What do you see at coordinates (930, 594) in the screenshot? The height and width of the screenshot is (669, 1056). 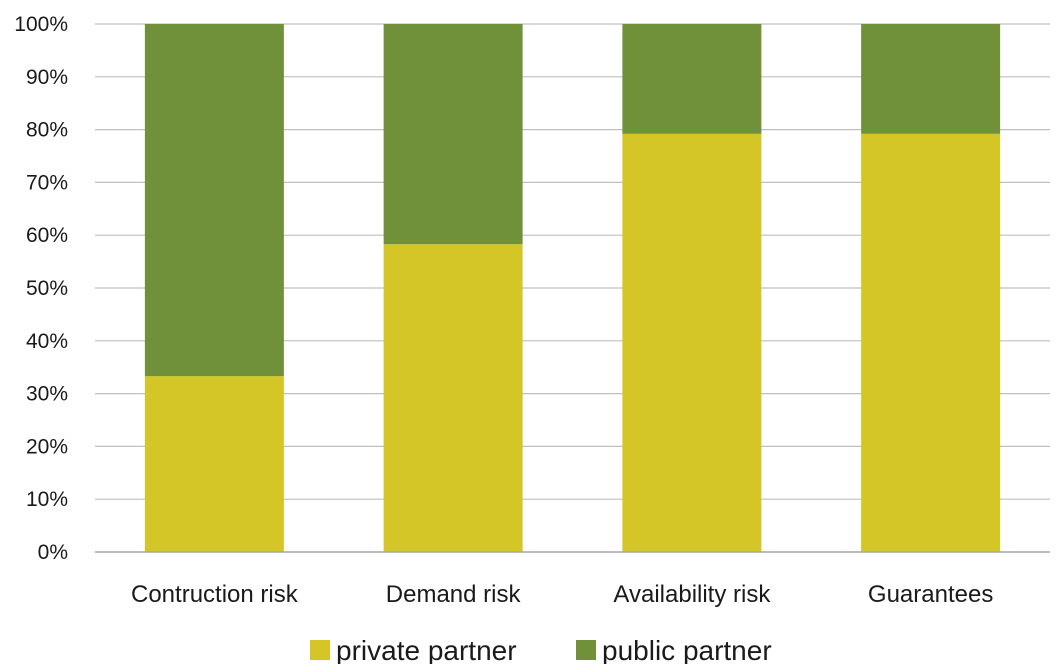 I see `category-label: Guarantees` at bounding box center [930, 594].